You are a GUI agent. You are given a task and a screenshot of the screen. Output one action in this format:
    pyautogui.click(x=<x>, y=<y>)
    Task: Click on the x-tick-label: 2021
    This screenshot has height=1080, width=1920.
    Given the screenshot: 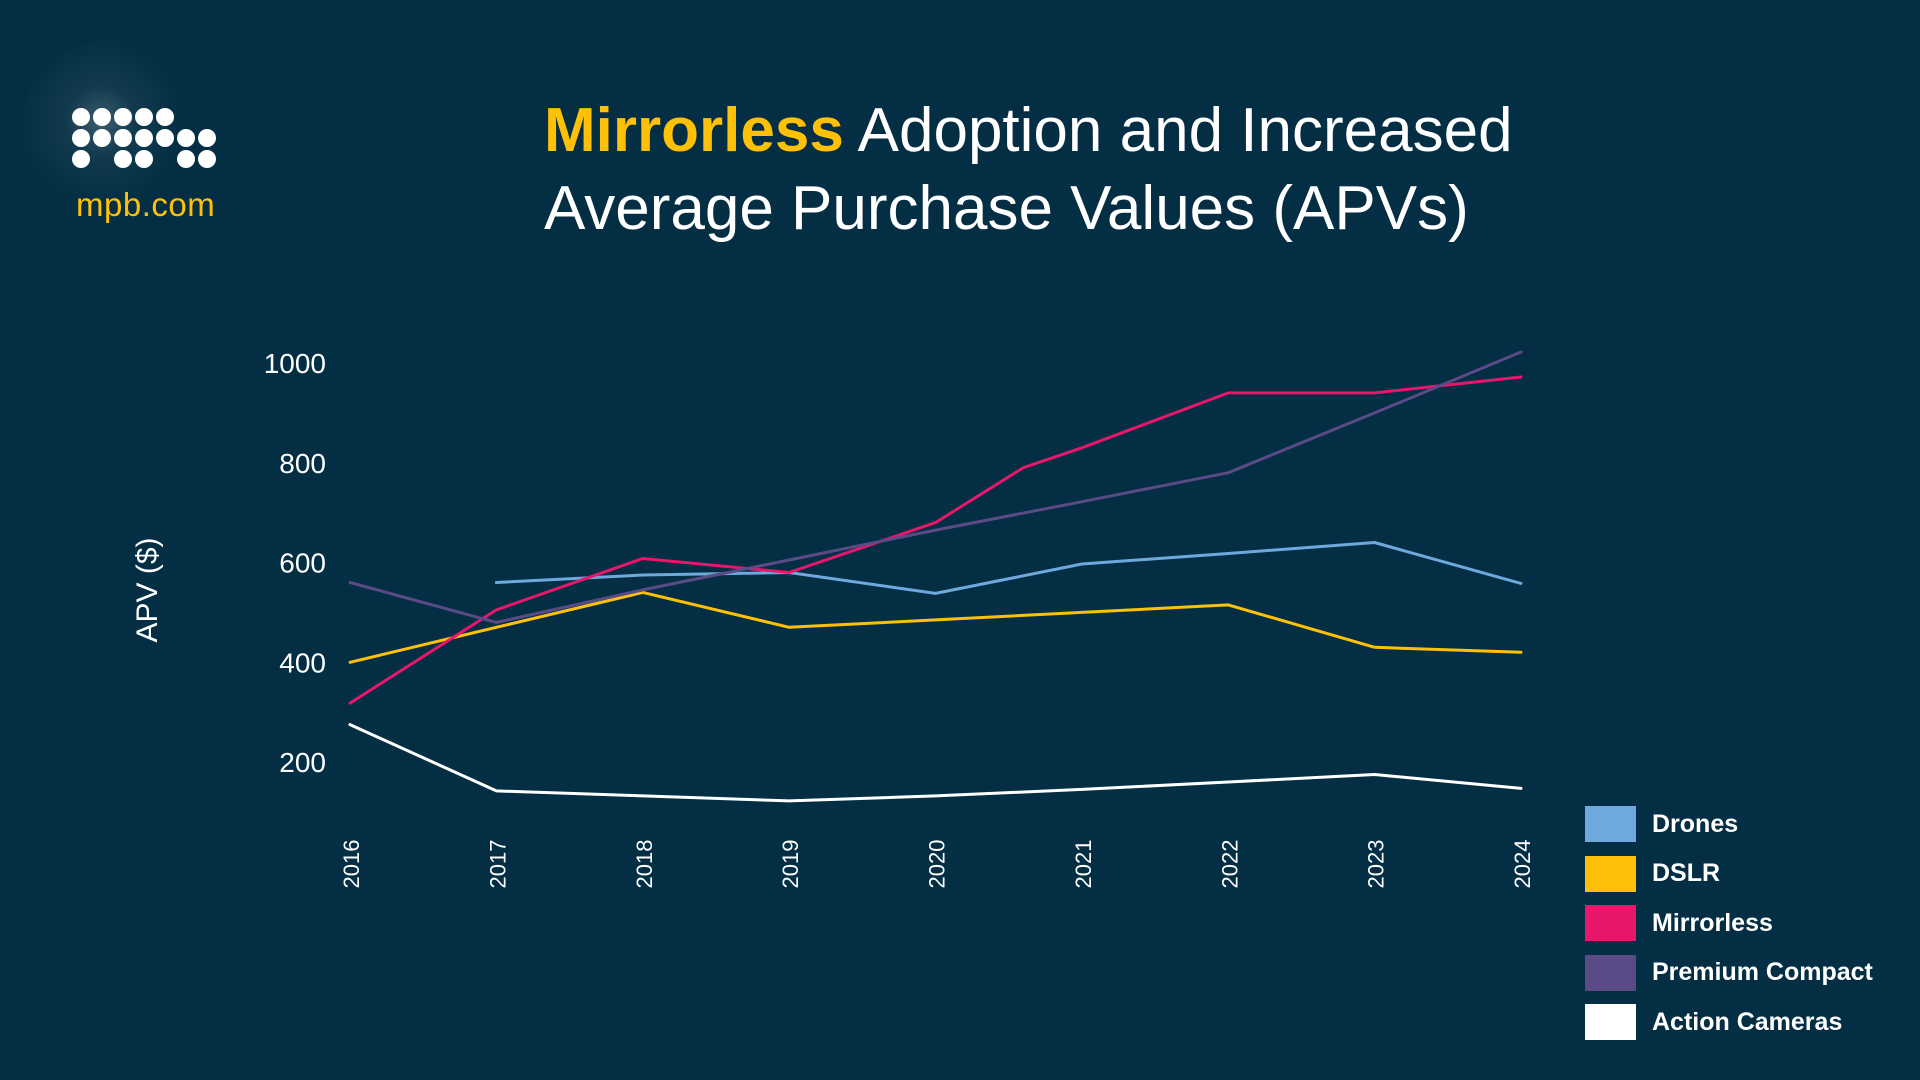 What is the action you would take?
    pyautogui.click(x=1083, y=864)
    